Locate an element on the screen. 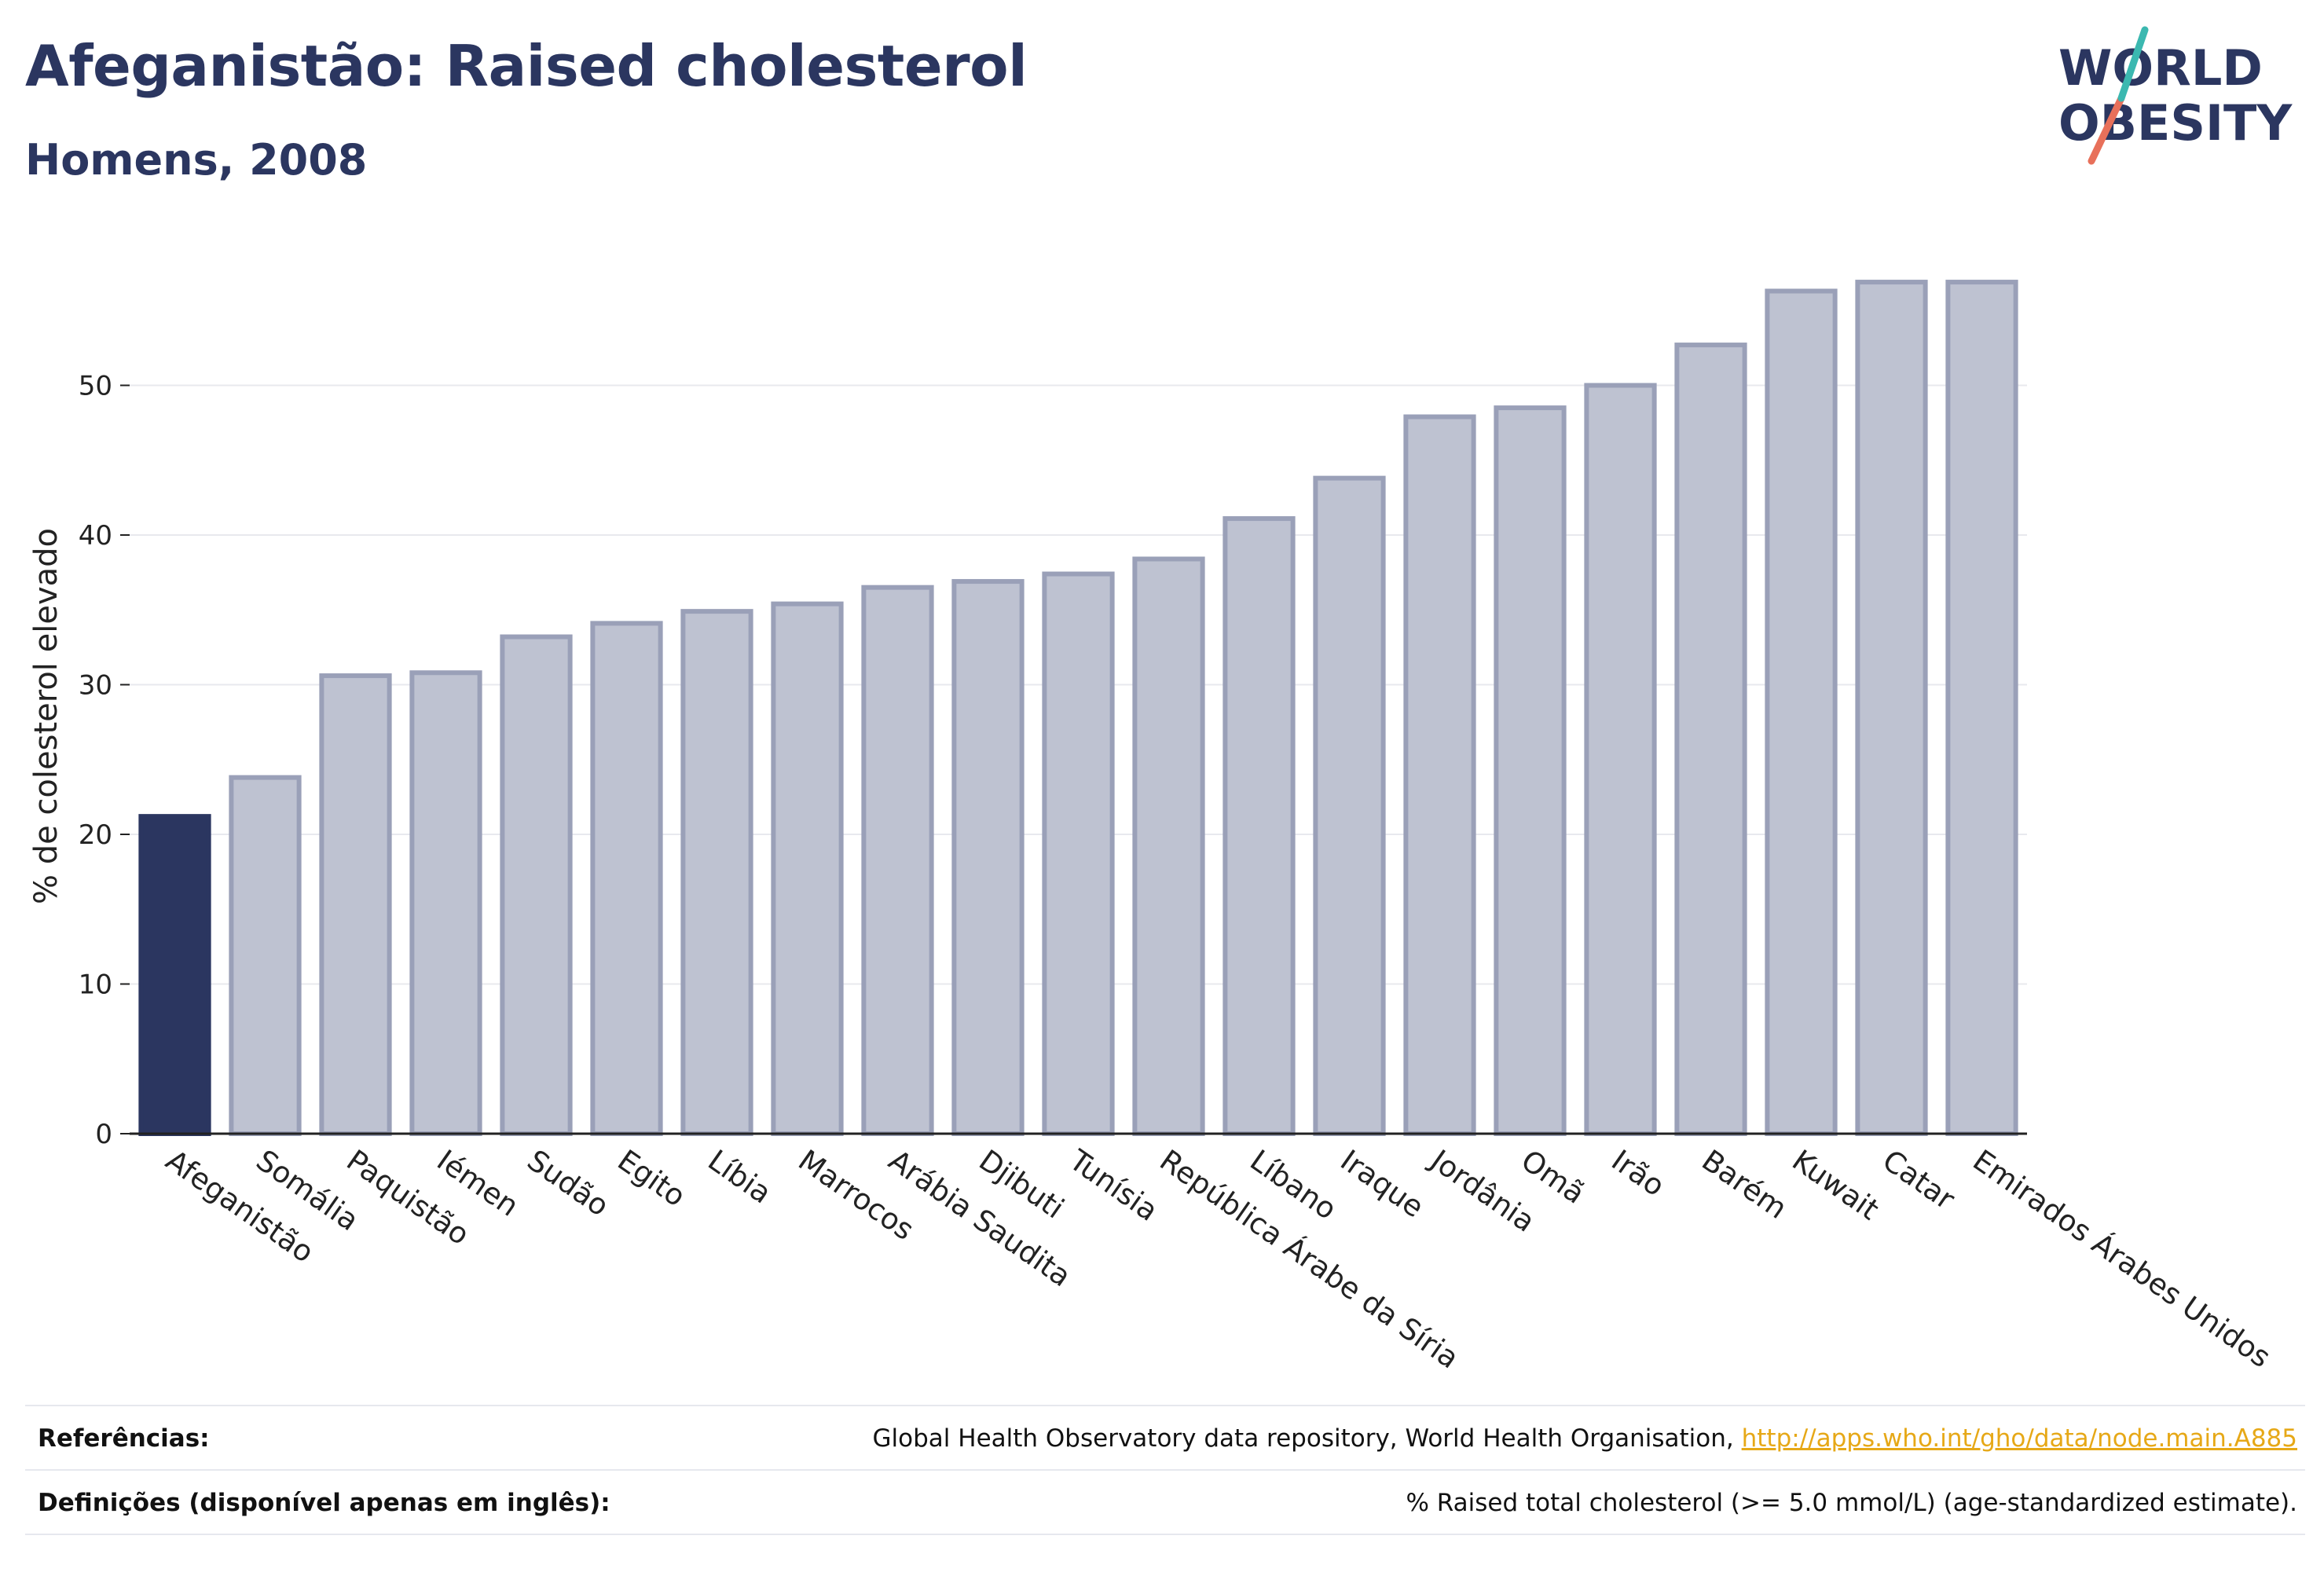  y-axis-label: % de colesterol elevado is located at coordinates (46, 716).